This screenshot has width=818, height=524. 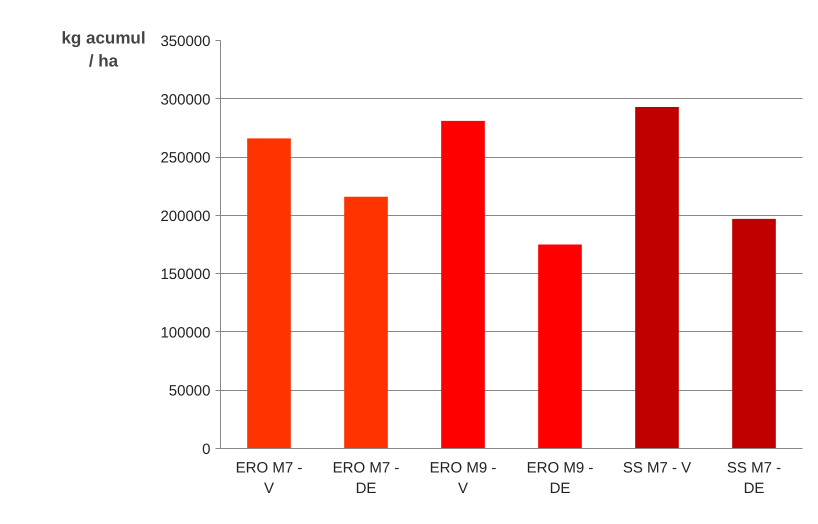 What do you see at coordinates (185, 158) in the screenshot?
I see `y-tick-label: 250000` at bounding box center [185, 158].